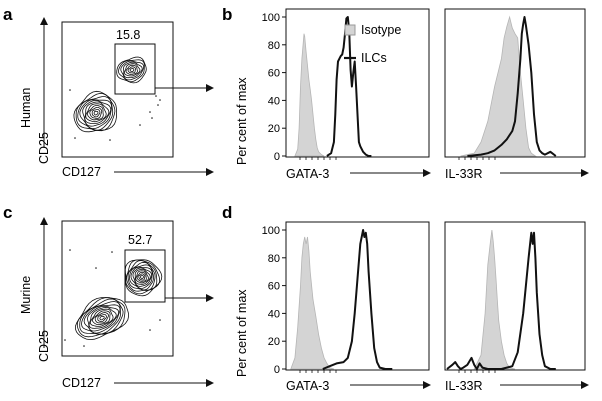  Describe the element at coordinates (350, 30) in the screenshot. I see `legend-swatch-isotype` at that location.